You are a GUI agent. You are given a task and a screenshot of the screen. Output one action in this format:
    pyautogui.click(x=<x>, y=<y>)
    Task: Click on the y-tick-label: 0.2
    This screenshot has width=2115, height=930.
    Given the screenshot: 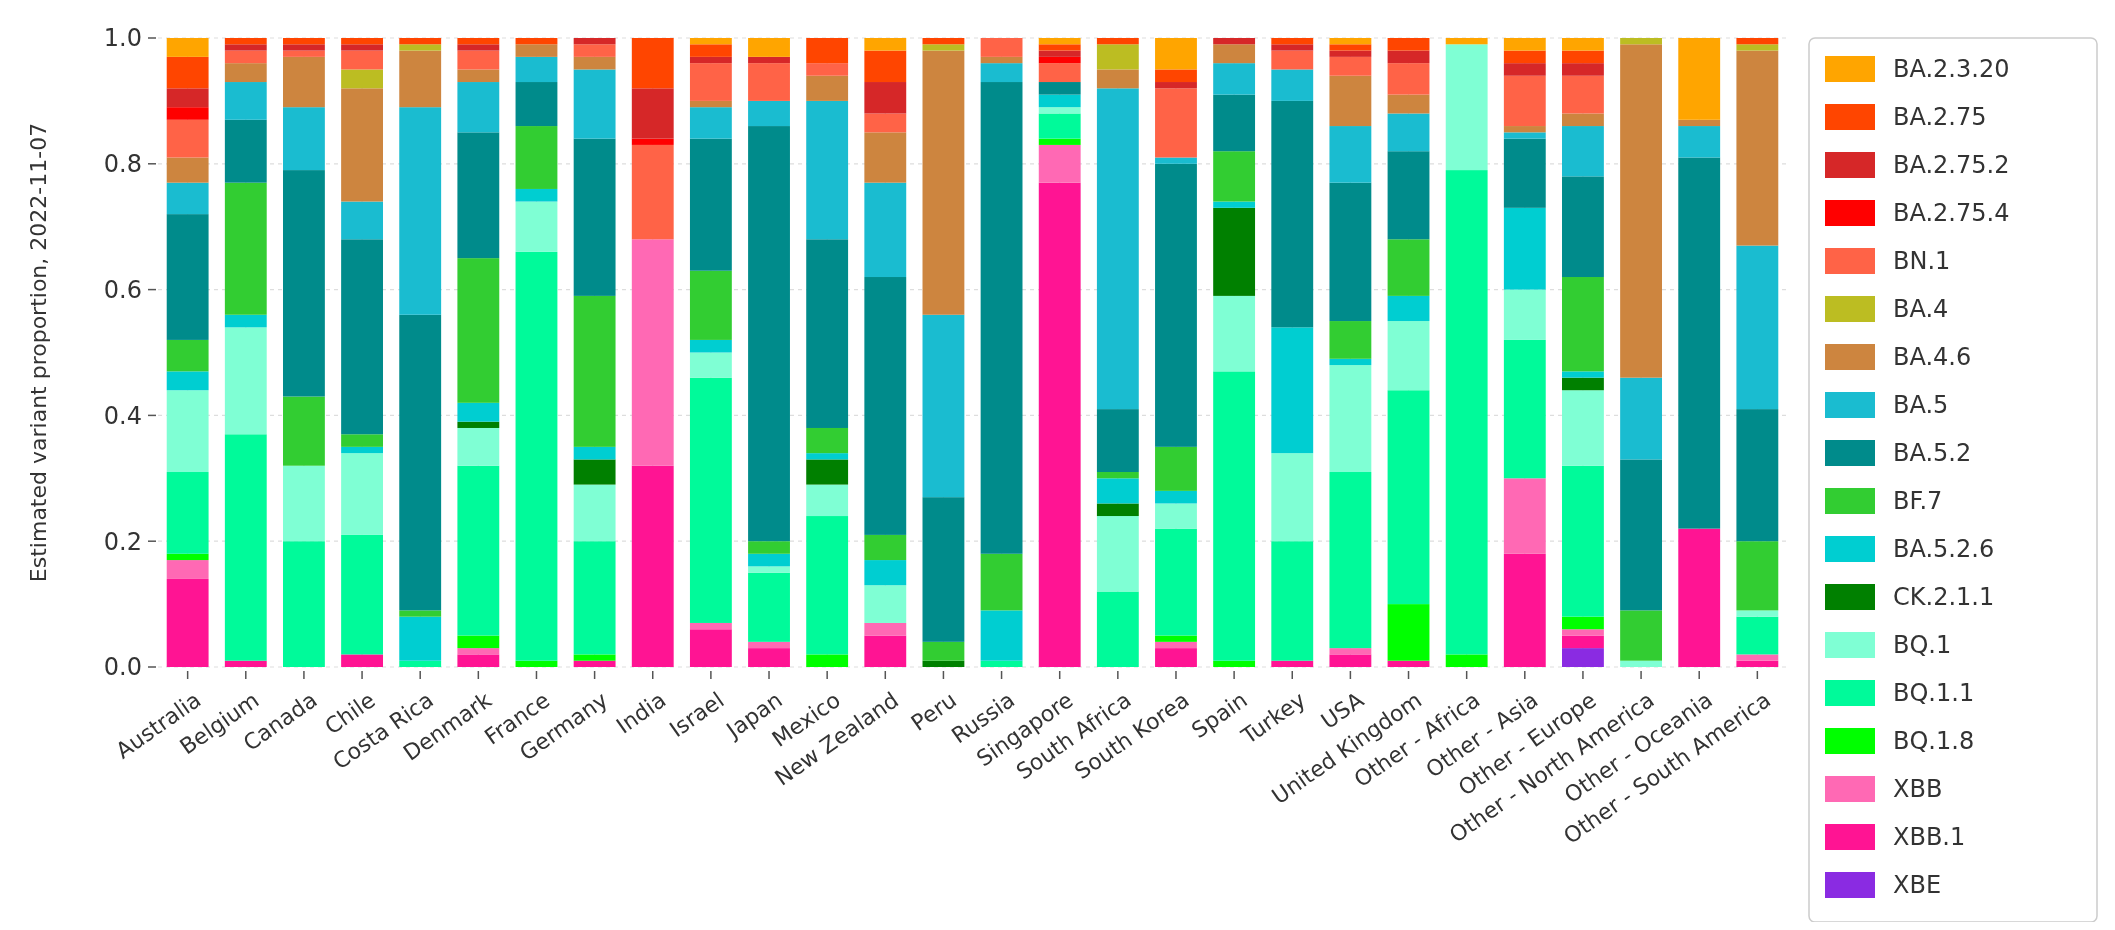 What is the action you would take?
    pyautogui.click(x=122, y=541)
    